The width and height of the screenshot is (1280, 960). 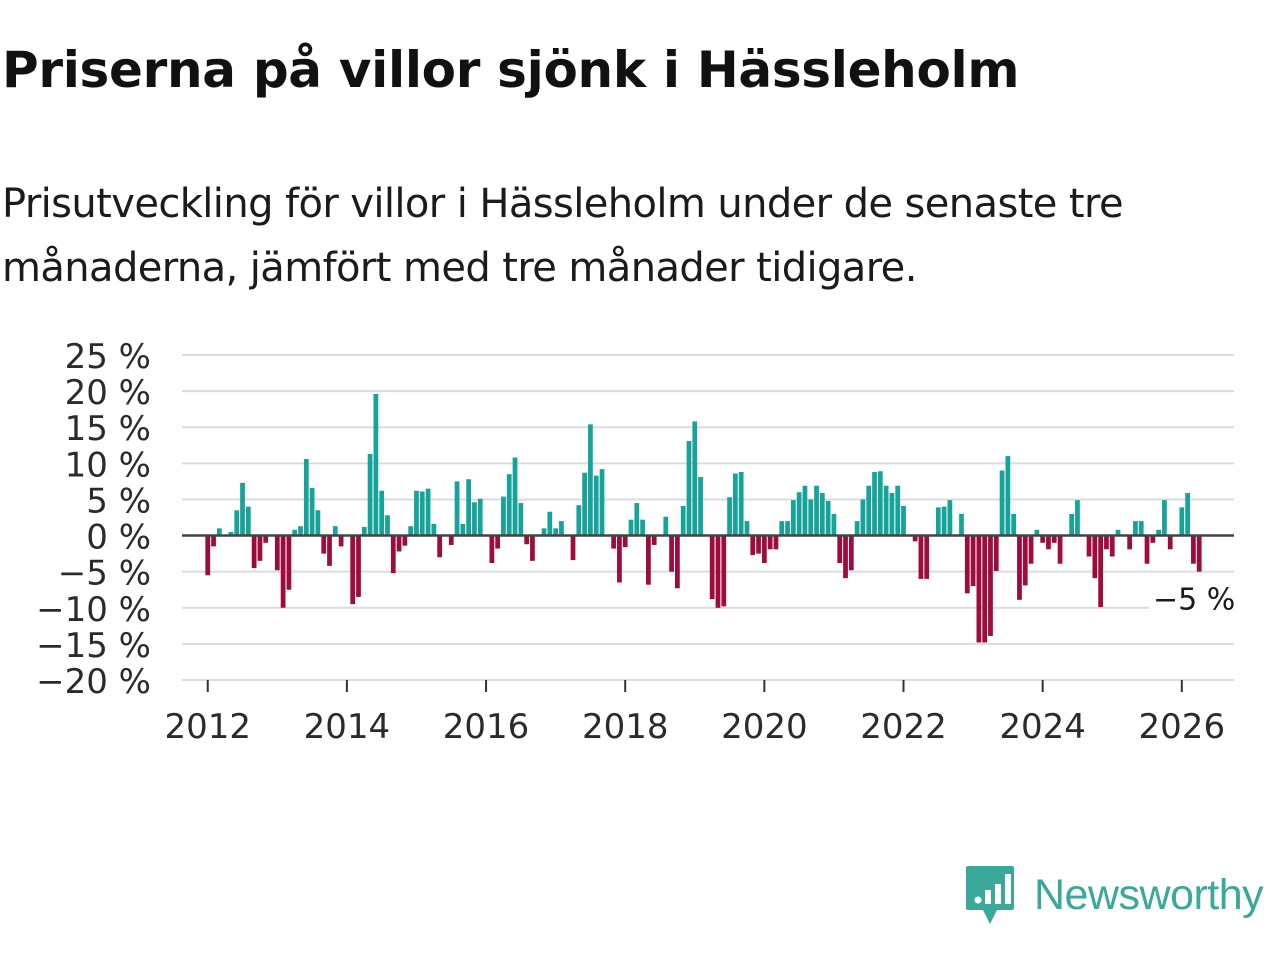 I want to click on newsworthy-logo-icon, so click(x=990, y=895).